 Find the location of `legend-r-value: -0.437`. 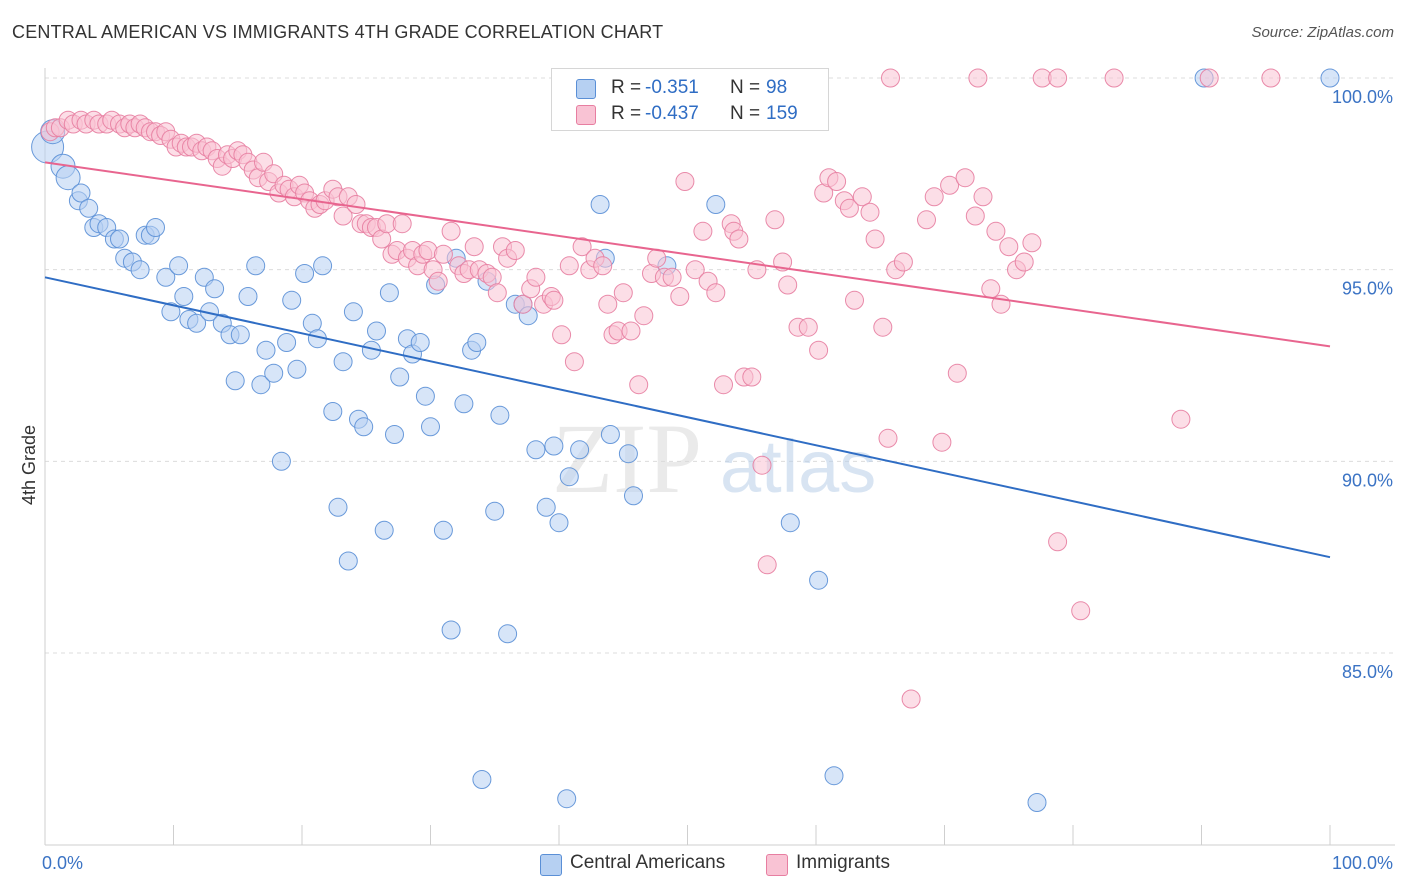

legend-r-value: -0.437 is located at coordinates (672, 113).